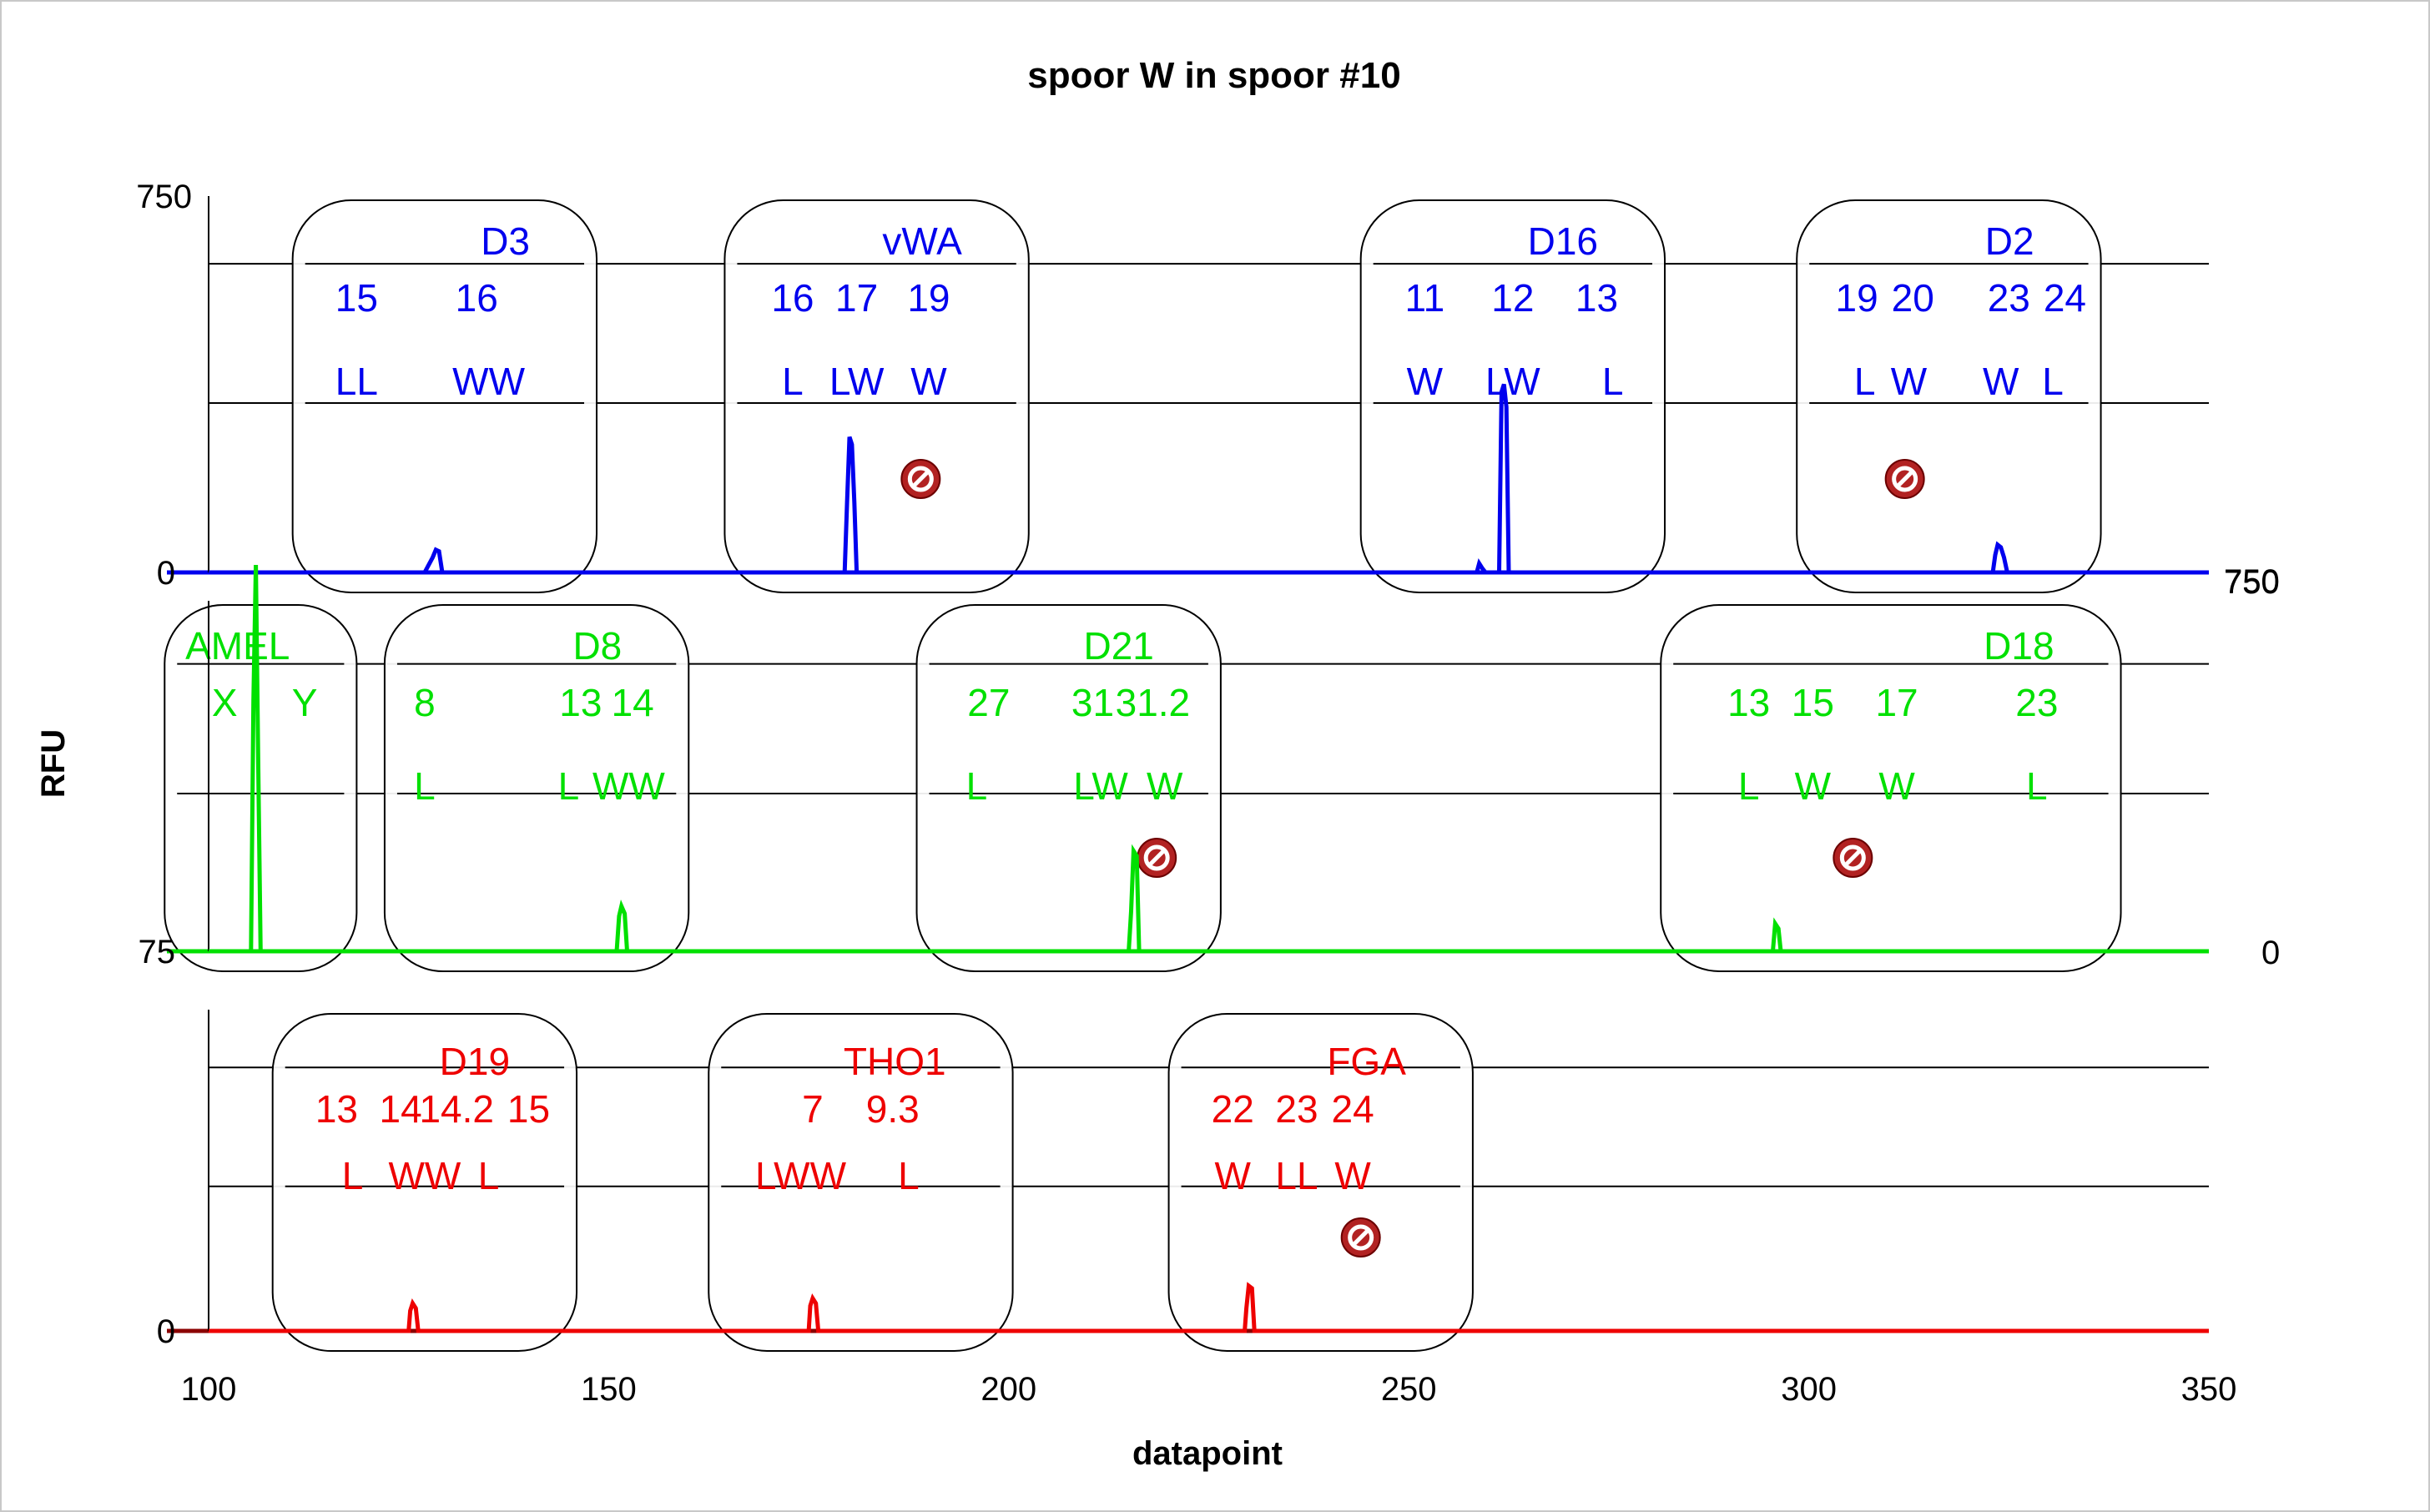 The width and height of the screenshot is (2430, 1512). Describe the element at coordinates (813, 1109) in the screenshot. I see `allele-label: 7` at that location.